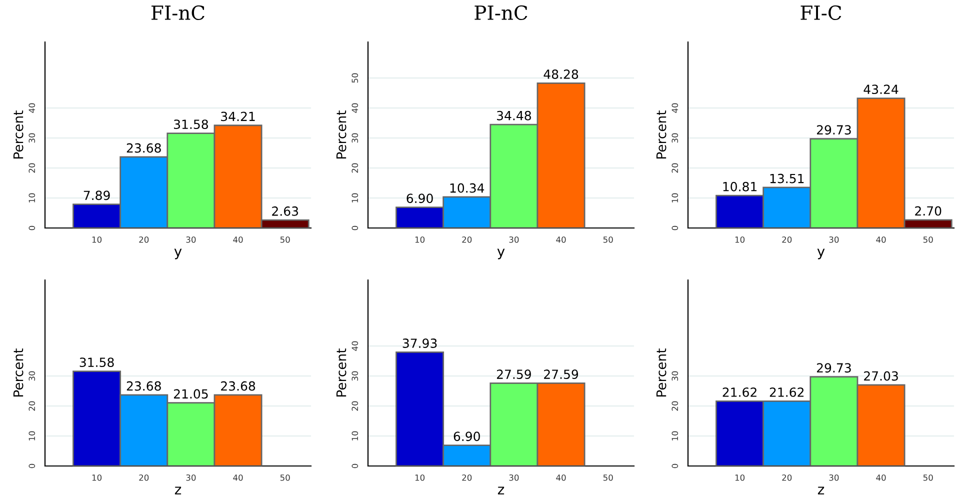 Image resolution: width=959 pixels, height=499 pixels. What do you see at coordinates (191, 394) in the screenshot?
I see `data-label: 21.05` at bounding box center [191, 394].